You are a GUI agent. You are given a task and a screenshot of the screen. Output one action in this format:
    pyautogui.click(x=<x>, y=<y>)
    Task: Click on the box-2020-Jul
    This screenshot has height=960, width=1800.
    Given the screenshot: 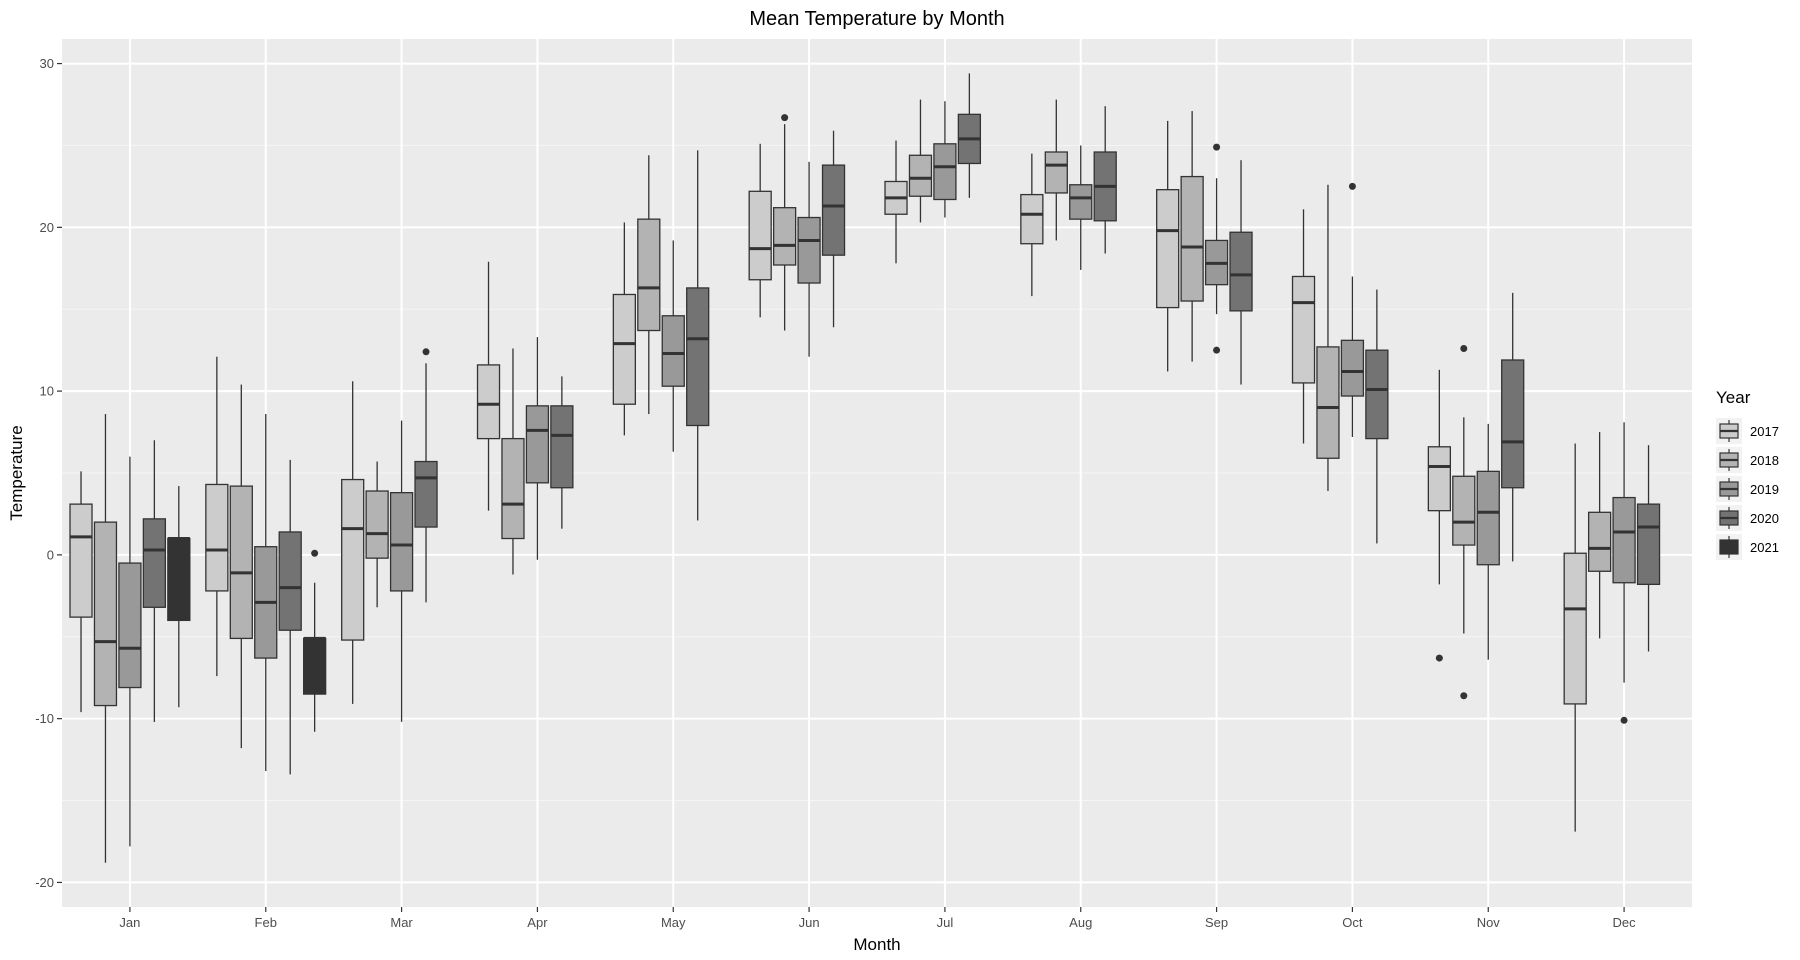 What is the action you would take?
    pyautogui.click(x=969, y=135)
    